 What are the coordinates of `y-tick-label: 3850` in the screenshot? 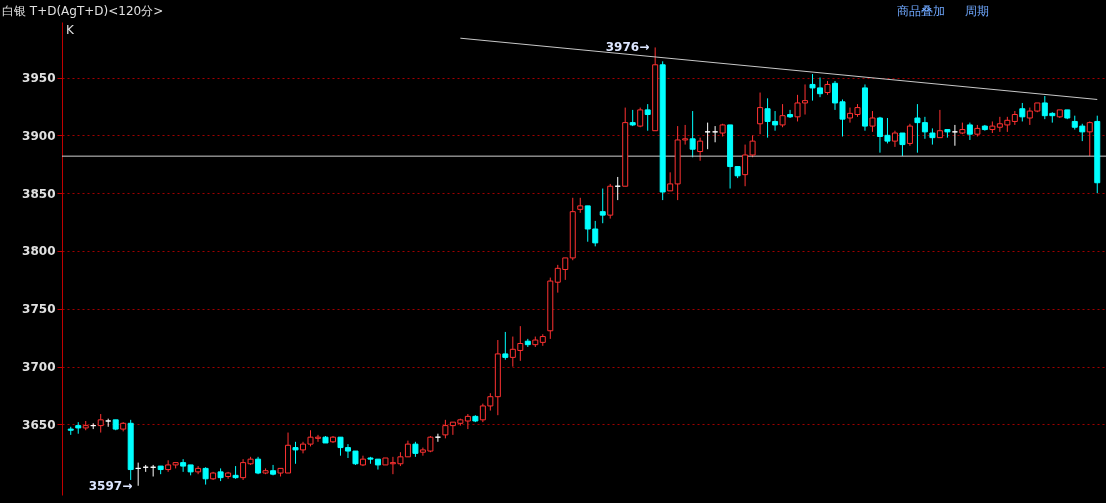 It's located at (39, 193).